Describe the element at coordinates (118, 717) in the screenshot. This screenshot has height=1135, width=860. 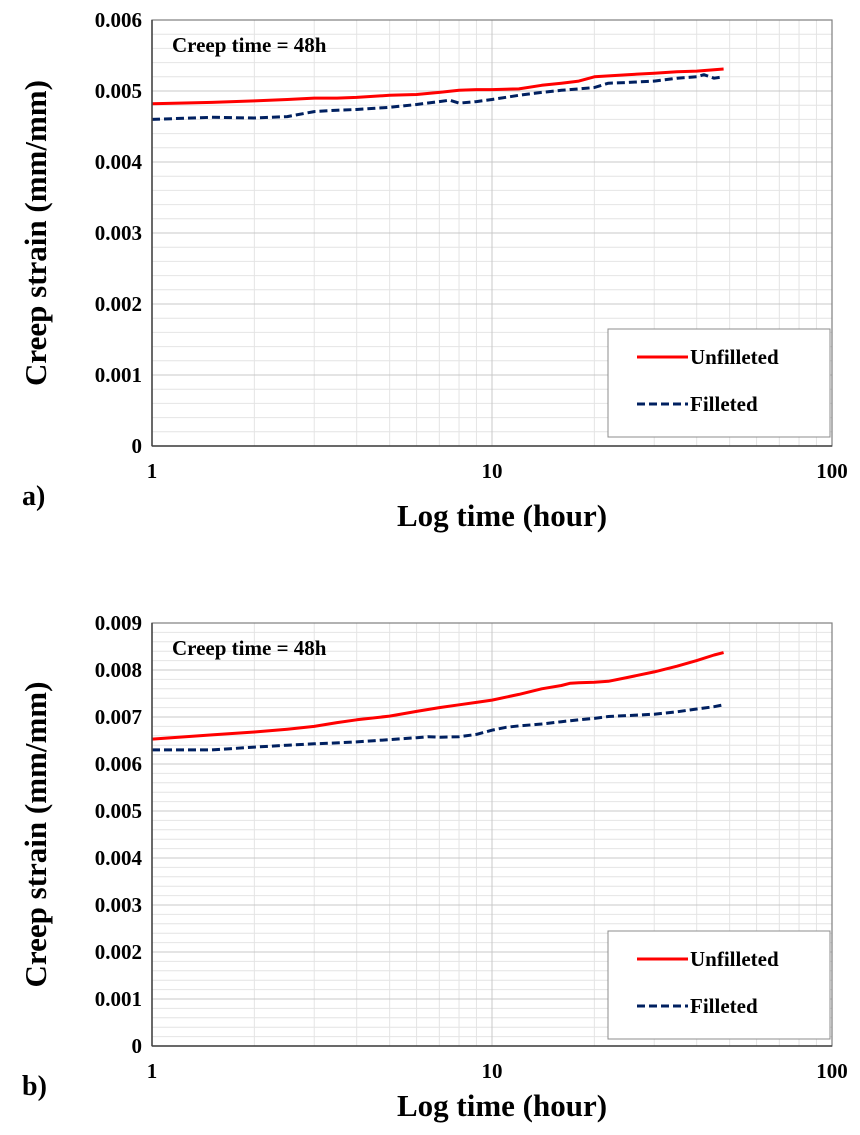
I see `y-tick-label: 0.007` at that location.